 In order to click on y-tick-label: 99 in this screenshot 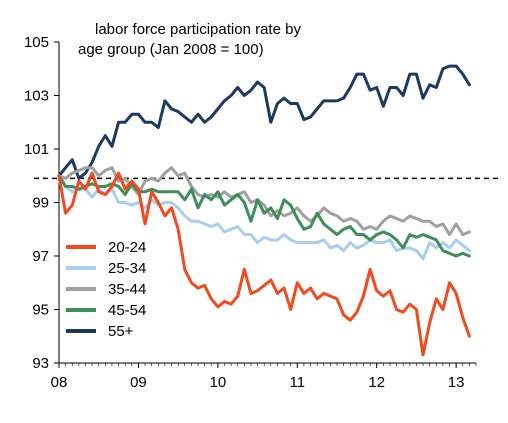, I will do `click(40, 203)`.